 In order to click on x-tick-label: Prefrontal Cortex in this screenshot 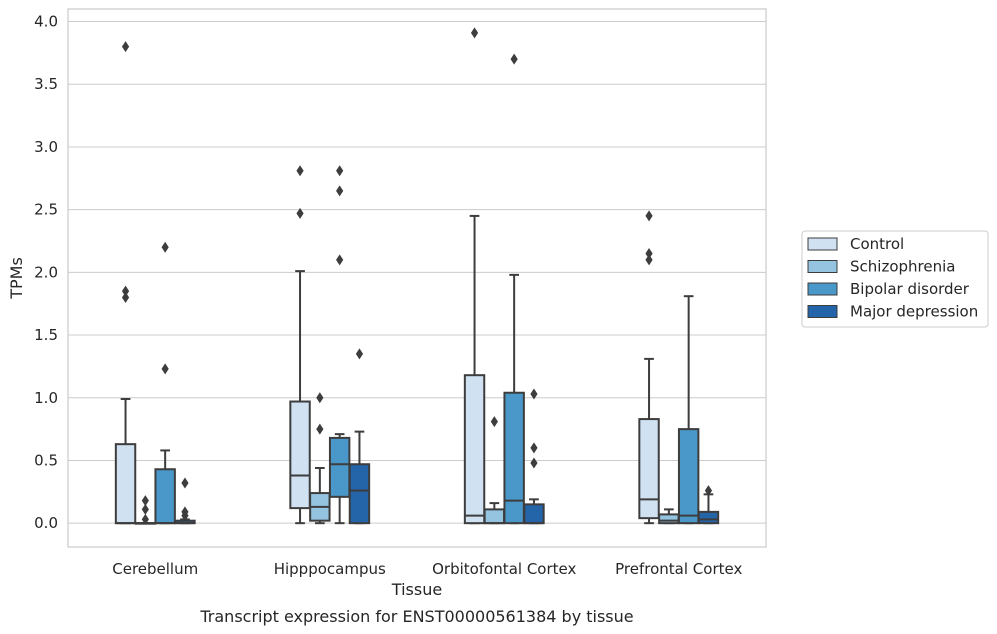, I will do `click(678, 569)`.